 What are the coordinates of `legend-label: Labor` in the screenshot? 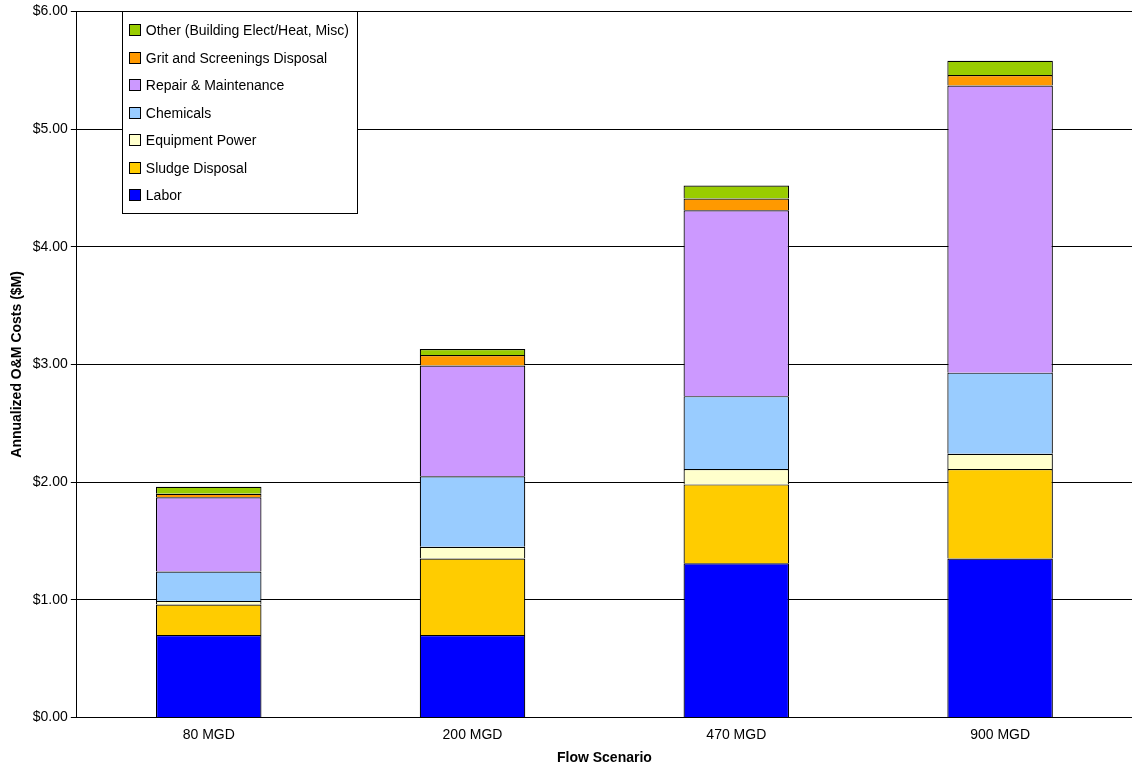 It's located at (163, 195).